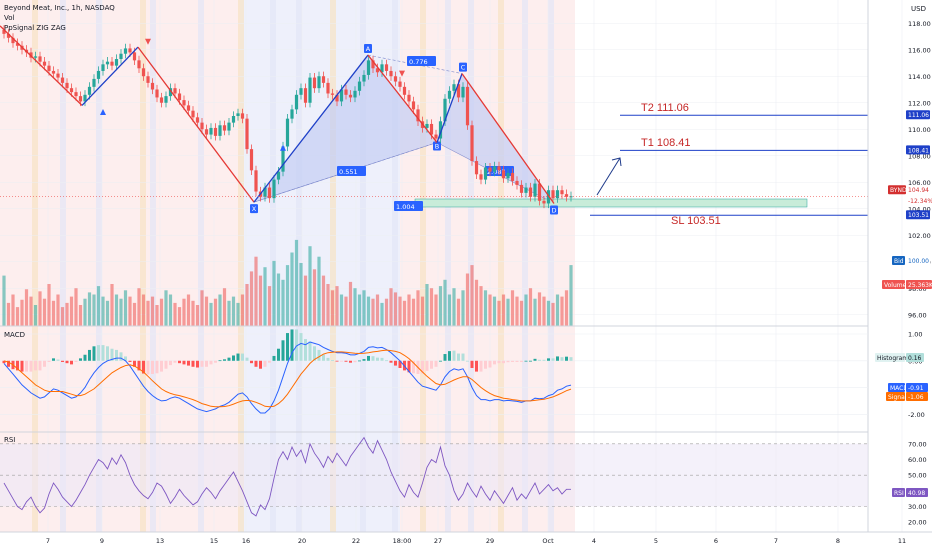  What do you see at coordinates (918, 261) in the screenshot?
I see `tag-bid: 100.00` at bounding box center [918, 261].